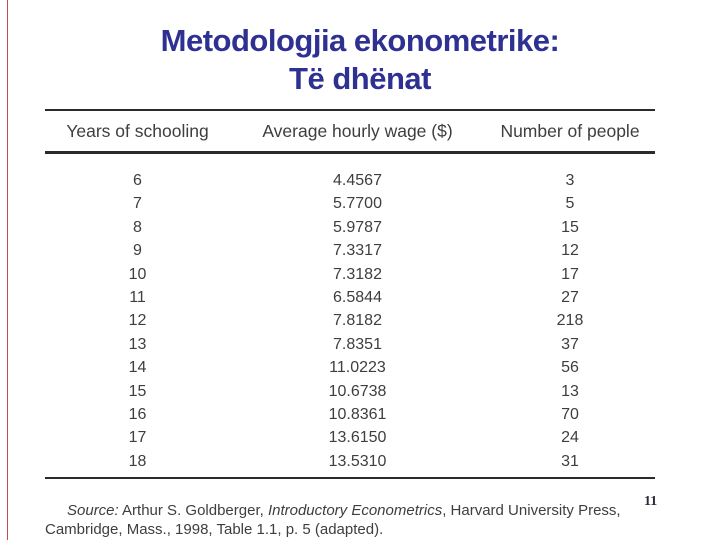 The image size is (720, 540). I want to click on table-top-rule, so click(350, 110).